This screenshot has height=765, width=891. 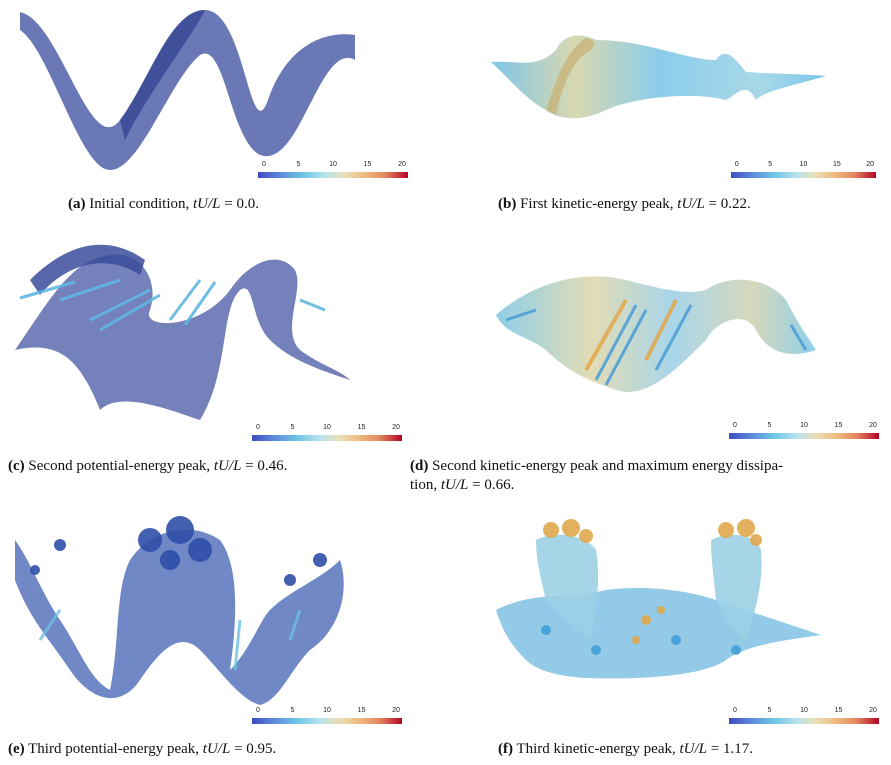 What do you see at coordinates (333, 170) in the screenshot?
I see `colorbar-a: 0 5 10 15 20` at bounding box center [333, 170].